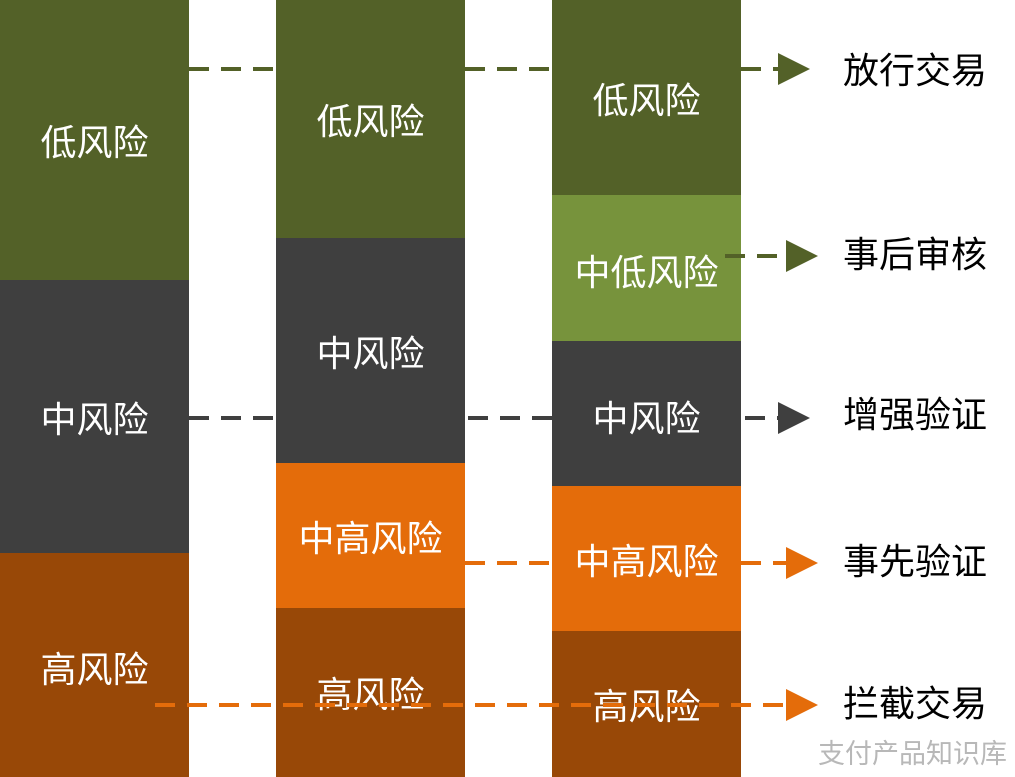 The height and width of the screenshot is (777, 1015). I want to click on col1-high-risk: 高风险, so click(94, 665).